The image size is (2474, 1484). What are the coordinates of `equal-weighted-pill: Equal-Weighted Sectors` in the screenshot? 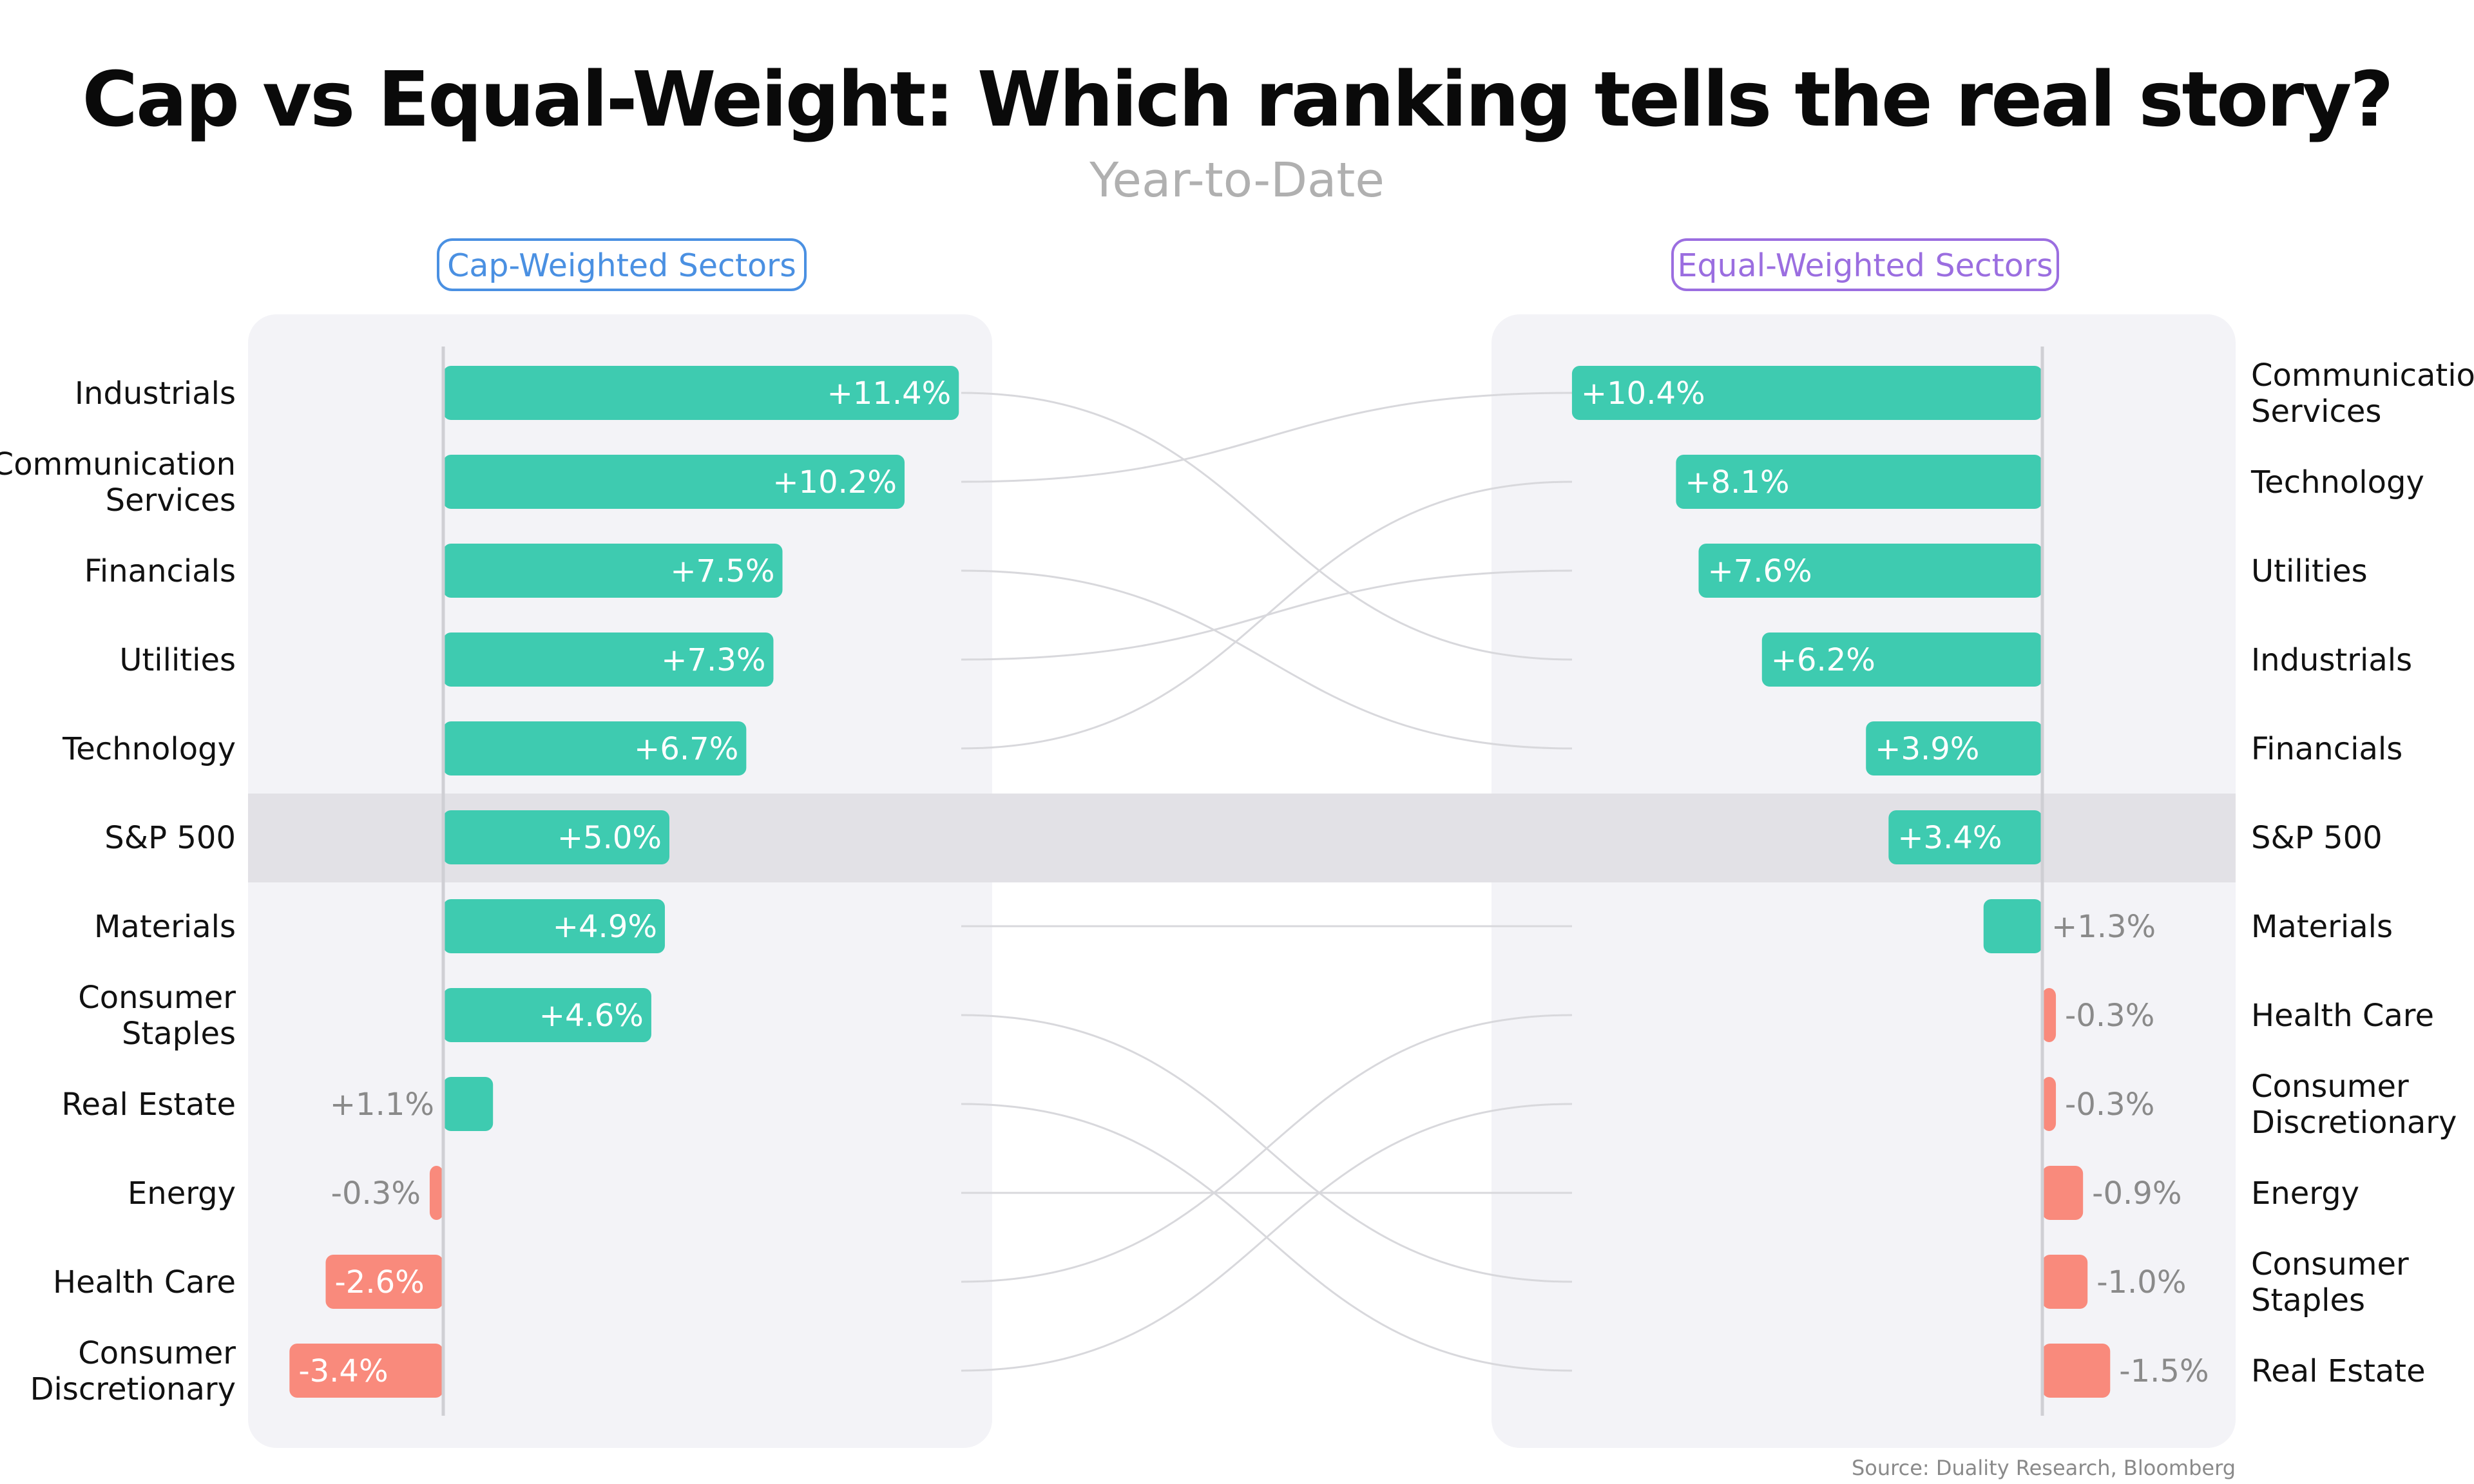 It's located at (1865, 264).